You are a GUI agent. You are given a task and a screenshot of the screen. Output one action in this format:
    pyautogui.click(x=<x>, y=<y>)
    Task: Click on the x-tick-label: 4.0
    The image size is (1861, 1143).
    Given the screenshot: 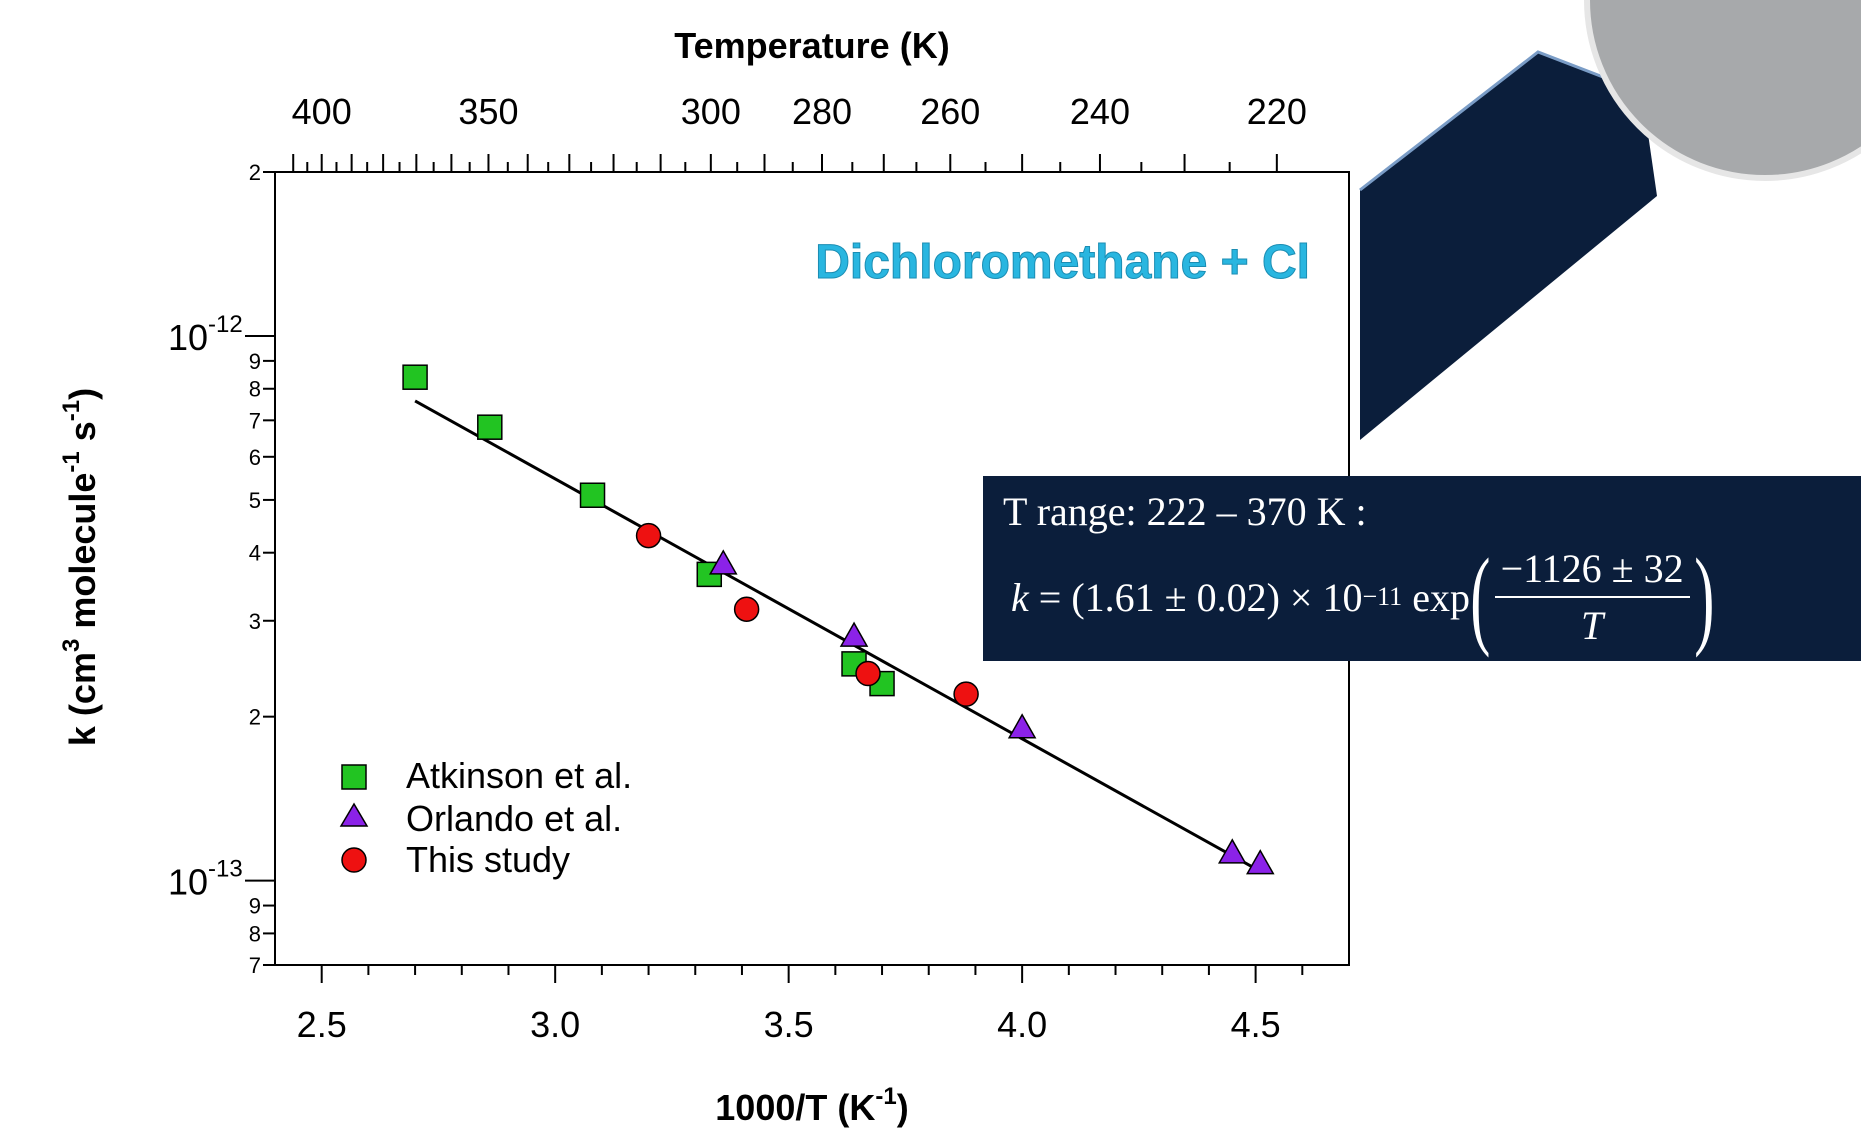 What is the action you would take?
    pyautogui.click(x=1022, y=1024)
    